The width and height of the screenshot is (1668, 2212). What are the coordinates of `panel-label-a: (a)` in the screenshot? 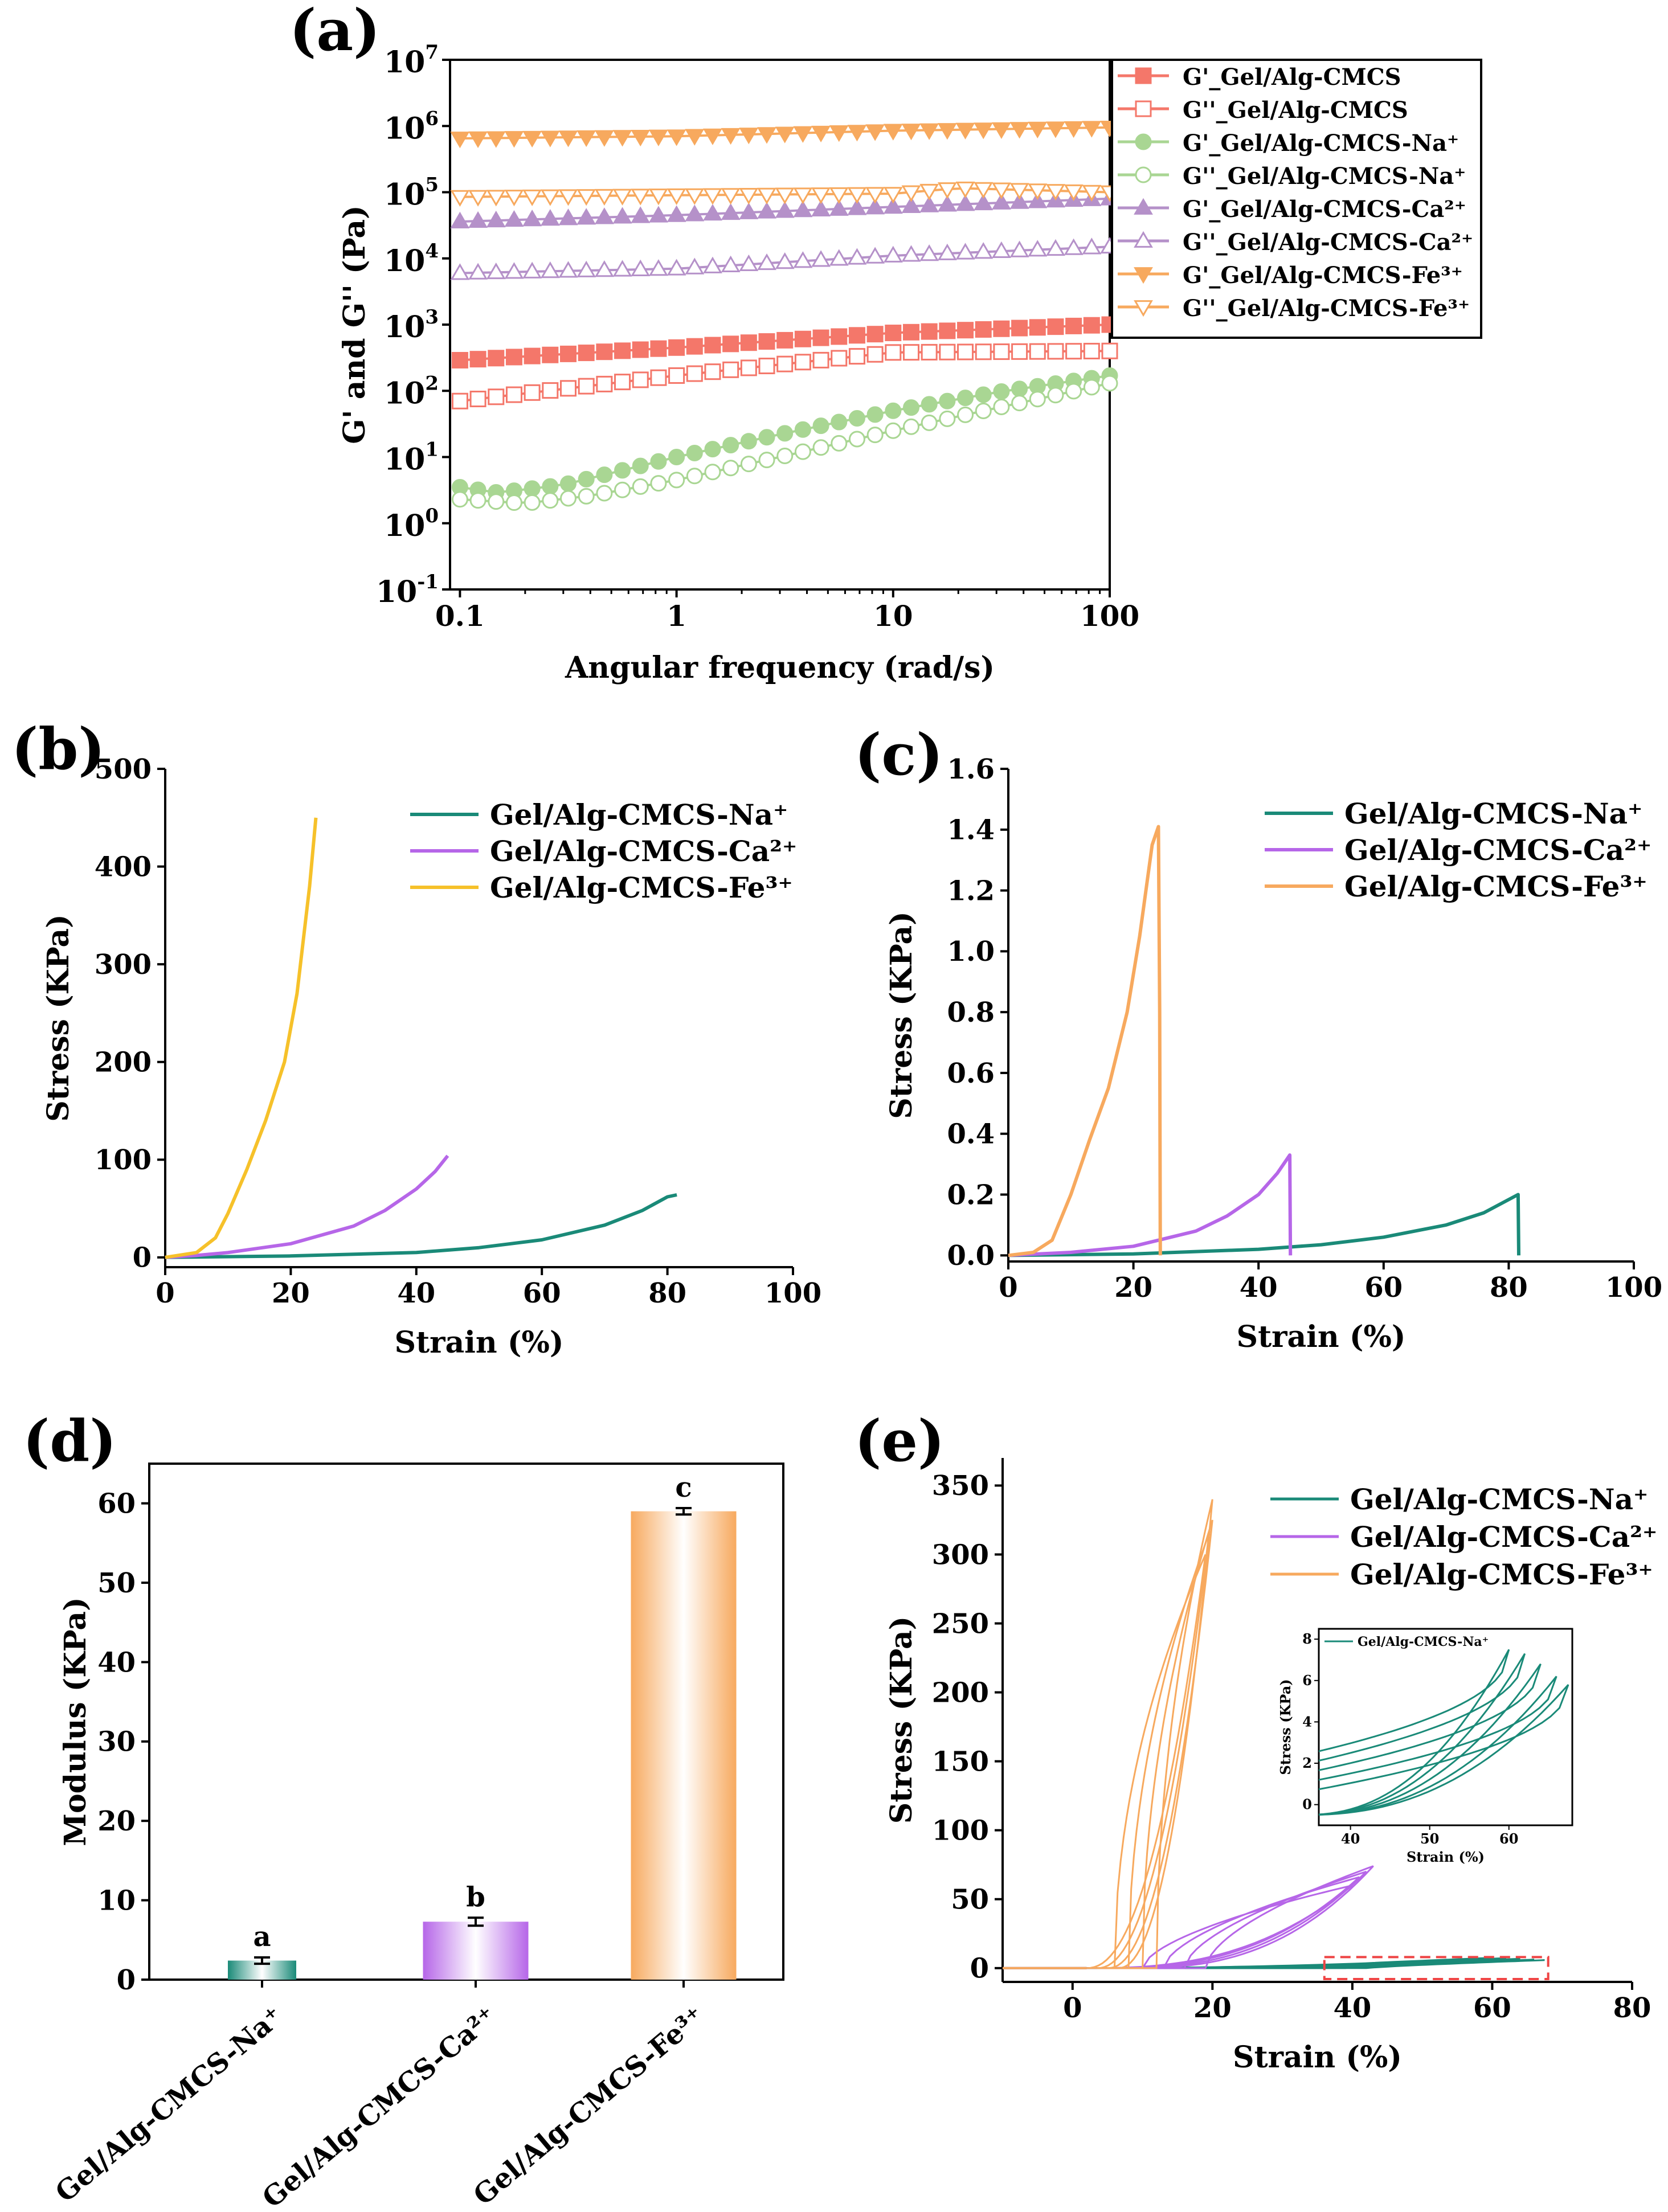 It's located at (334, 32).